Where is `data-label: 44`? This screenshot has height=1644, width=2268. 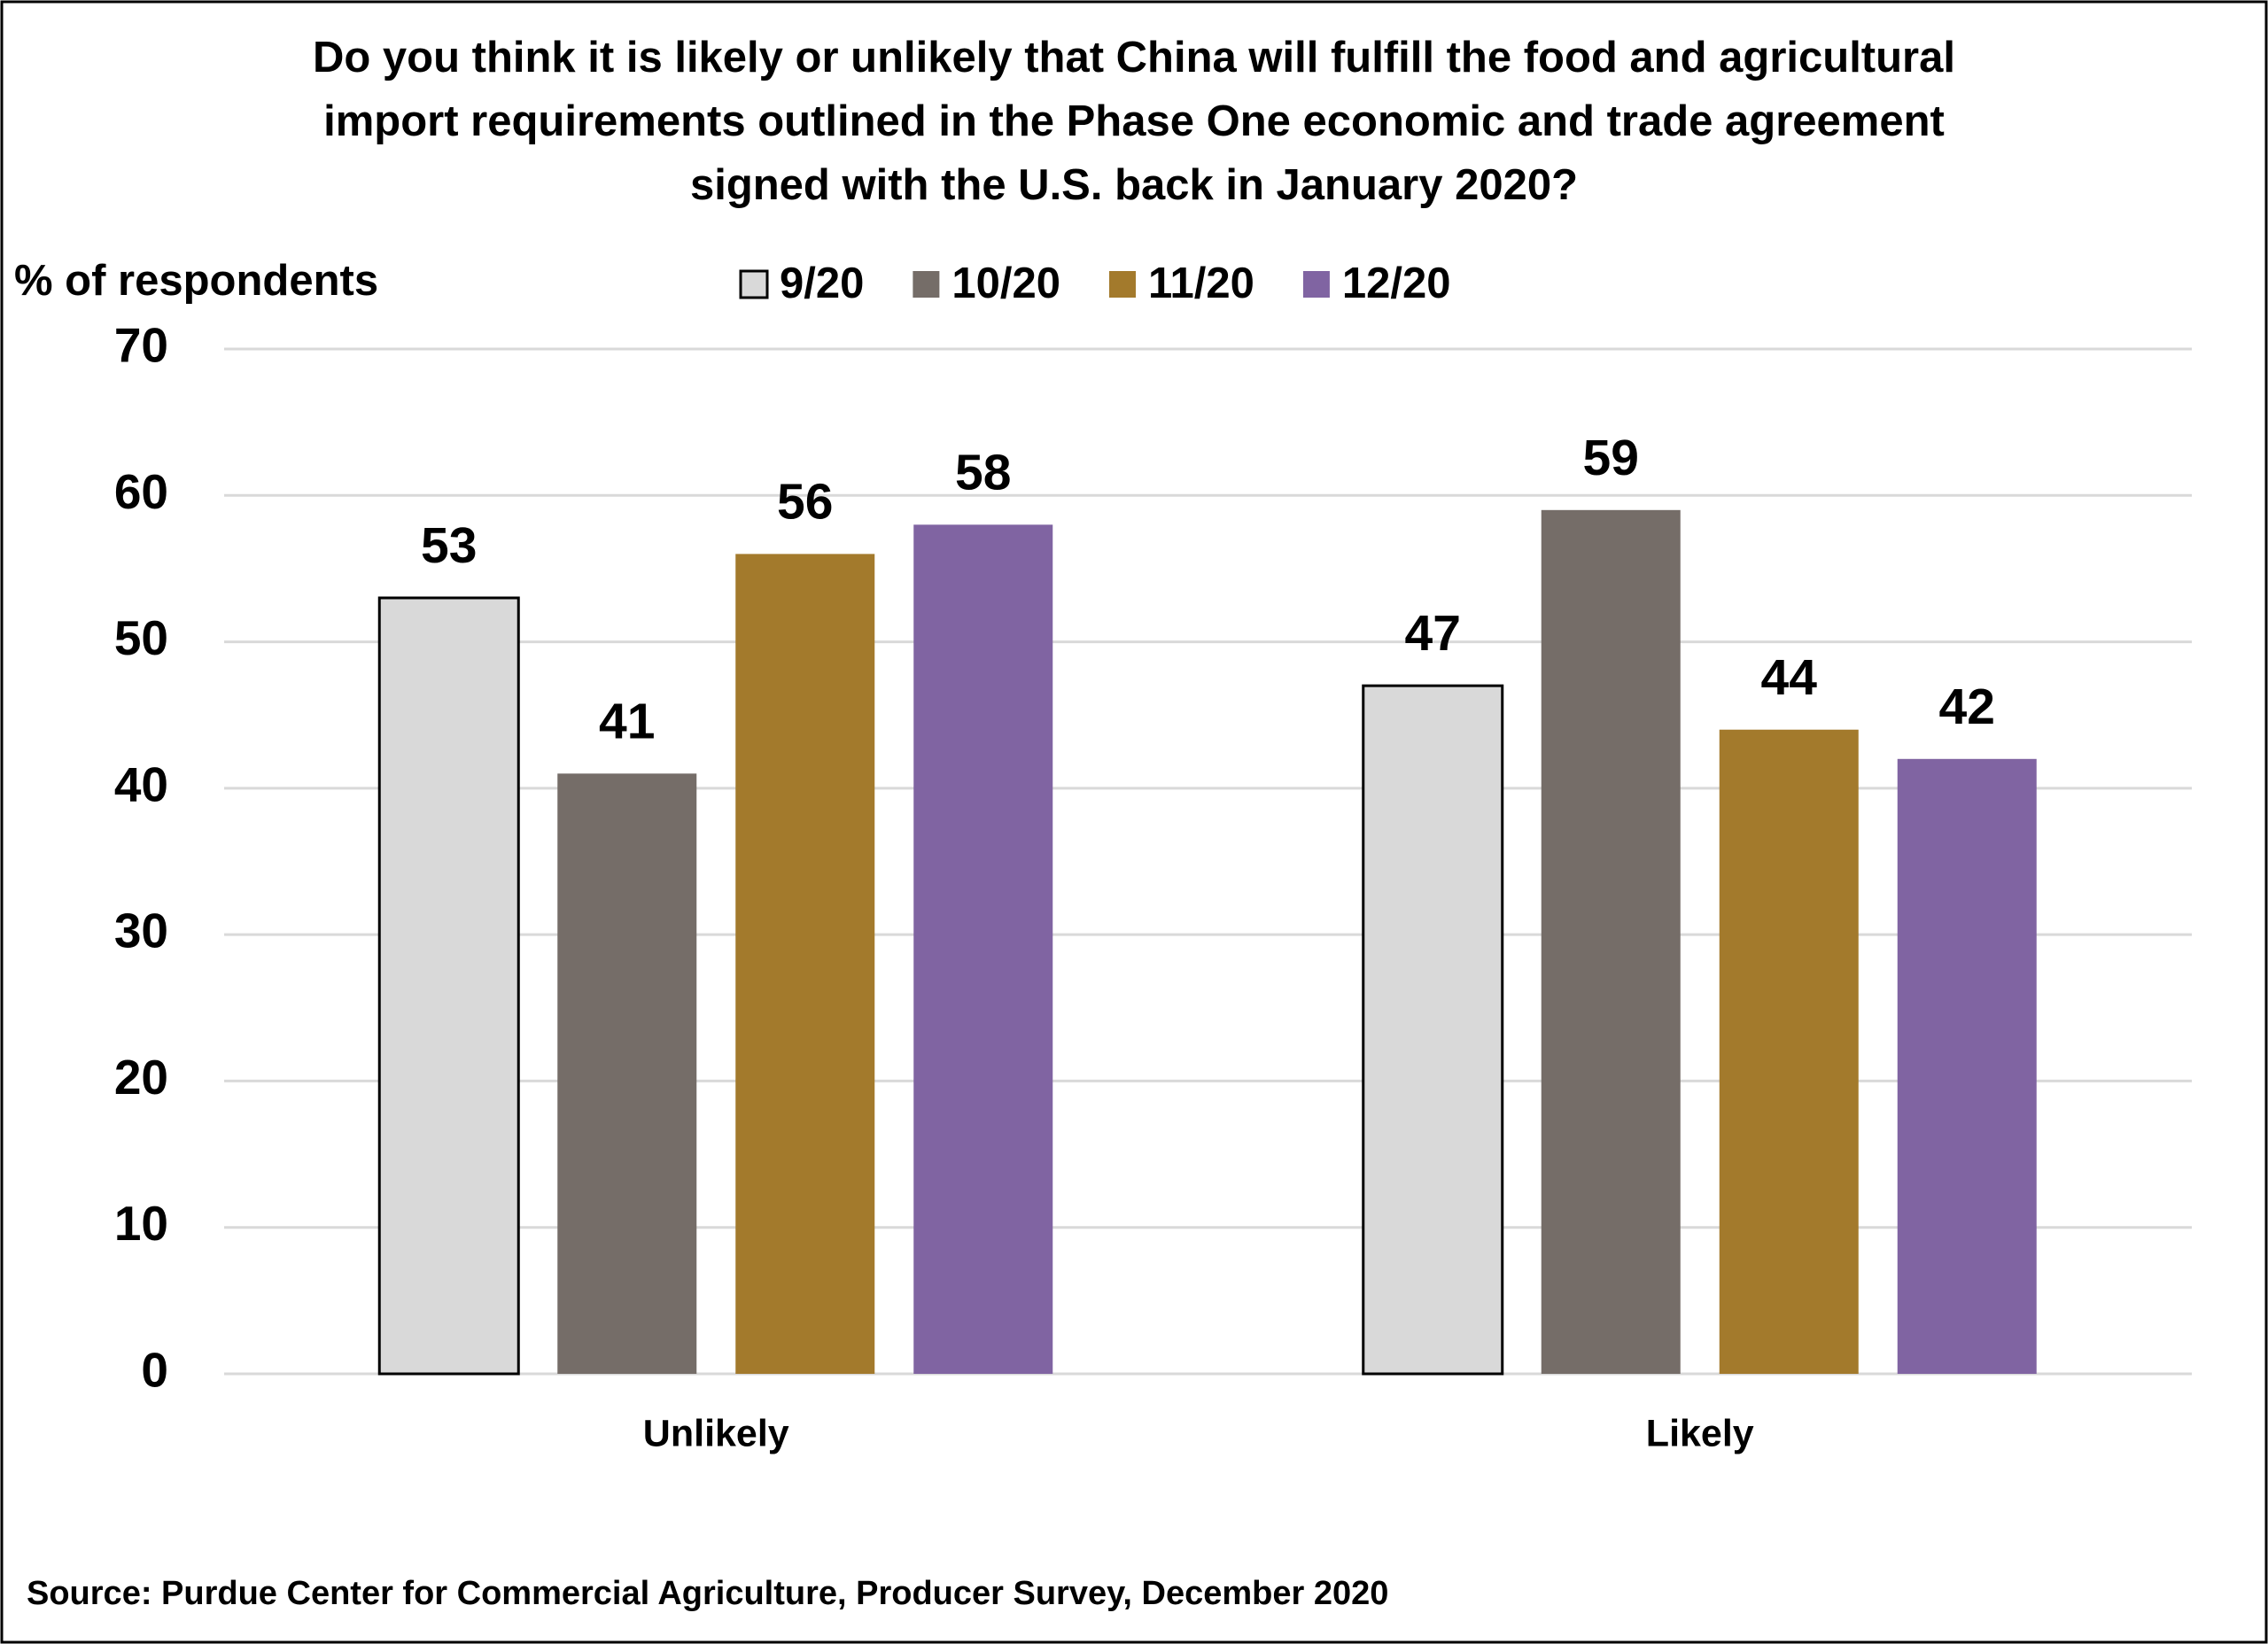
data-label: 44 is located at coordinates (1789, 677).